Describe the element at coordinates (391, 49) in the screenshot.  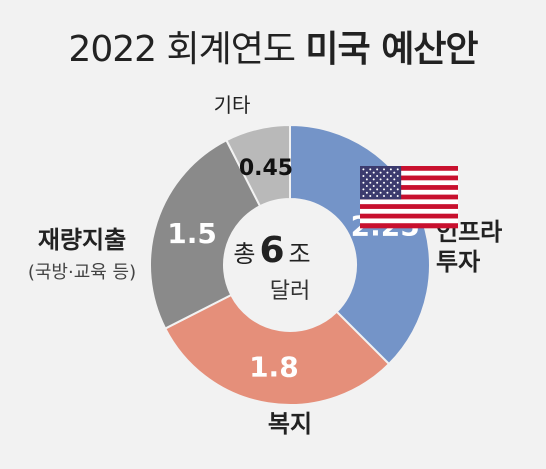
I see `title-emphasis: 미국 예산안` at that location.